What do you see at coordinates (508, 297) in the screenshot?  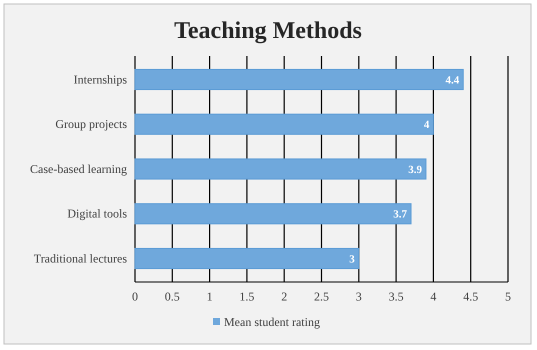 I see `x-tick-label: 5` at bounding box center [508, 297].